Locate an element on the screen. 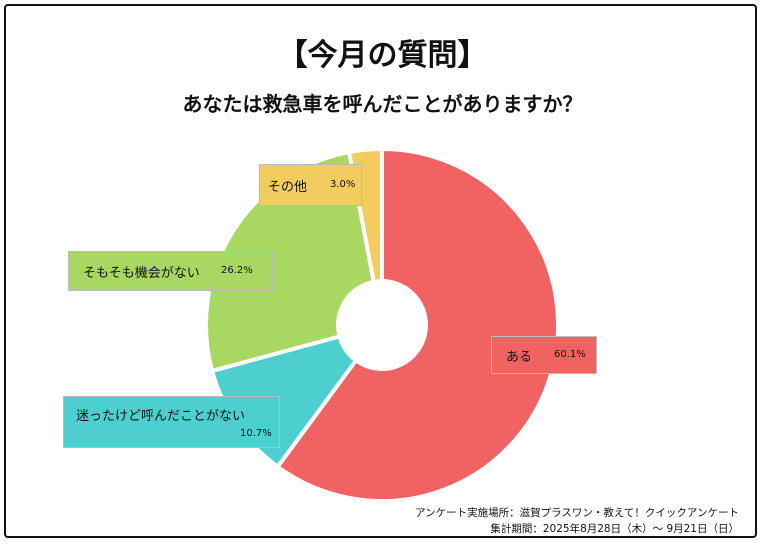 Image resolution: width=765 pixels, height=544 pixels. label-aru-name: ある is located at coordinates (519, 357).